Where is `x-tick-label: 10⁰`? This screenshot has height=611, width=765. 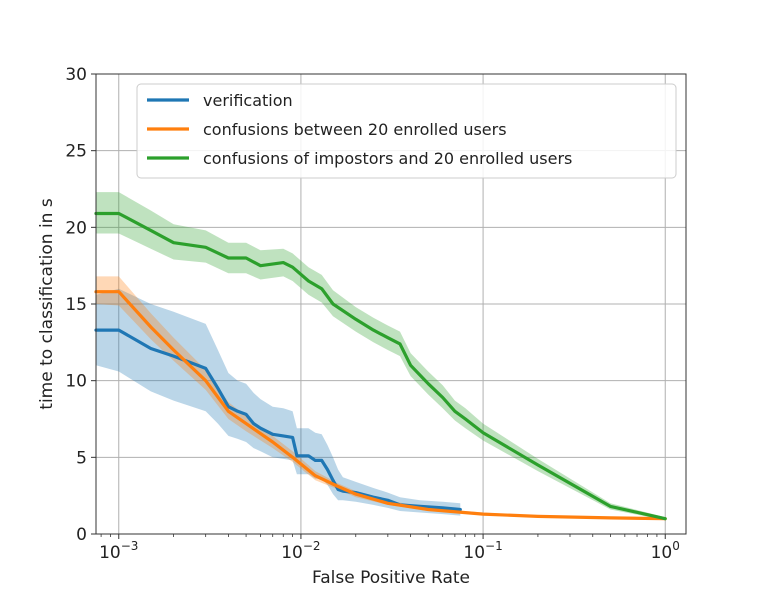 x-tick-label: 10⁰ is located at coordinates (665, 551).